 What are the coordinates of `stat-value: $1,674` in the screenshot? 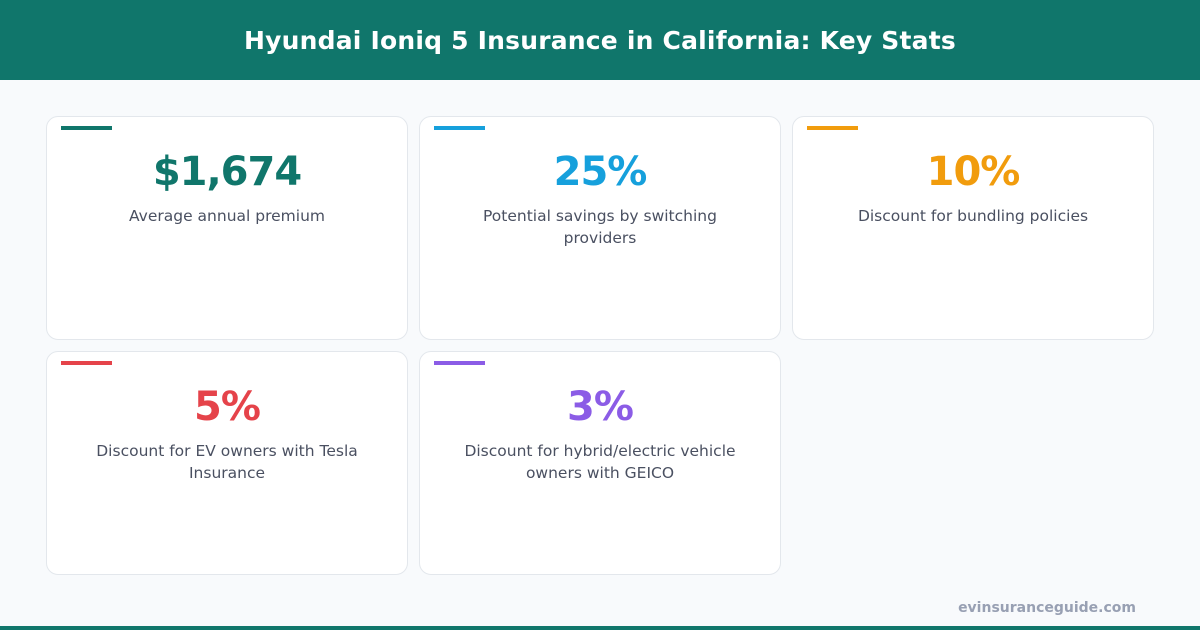 It's located at (227, 172).